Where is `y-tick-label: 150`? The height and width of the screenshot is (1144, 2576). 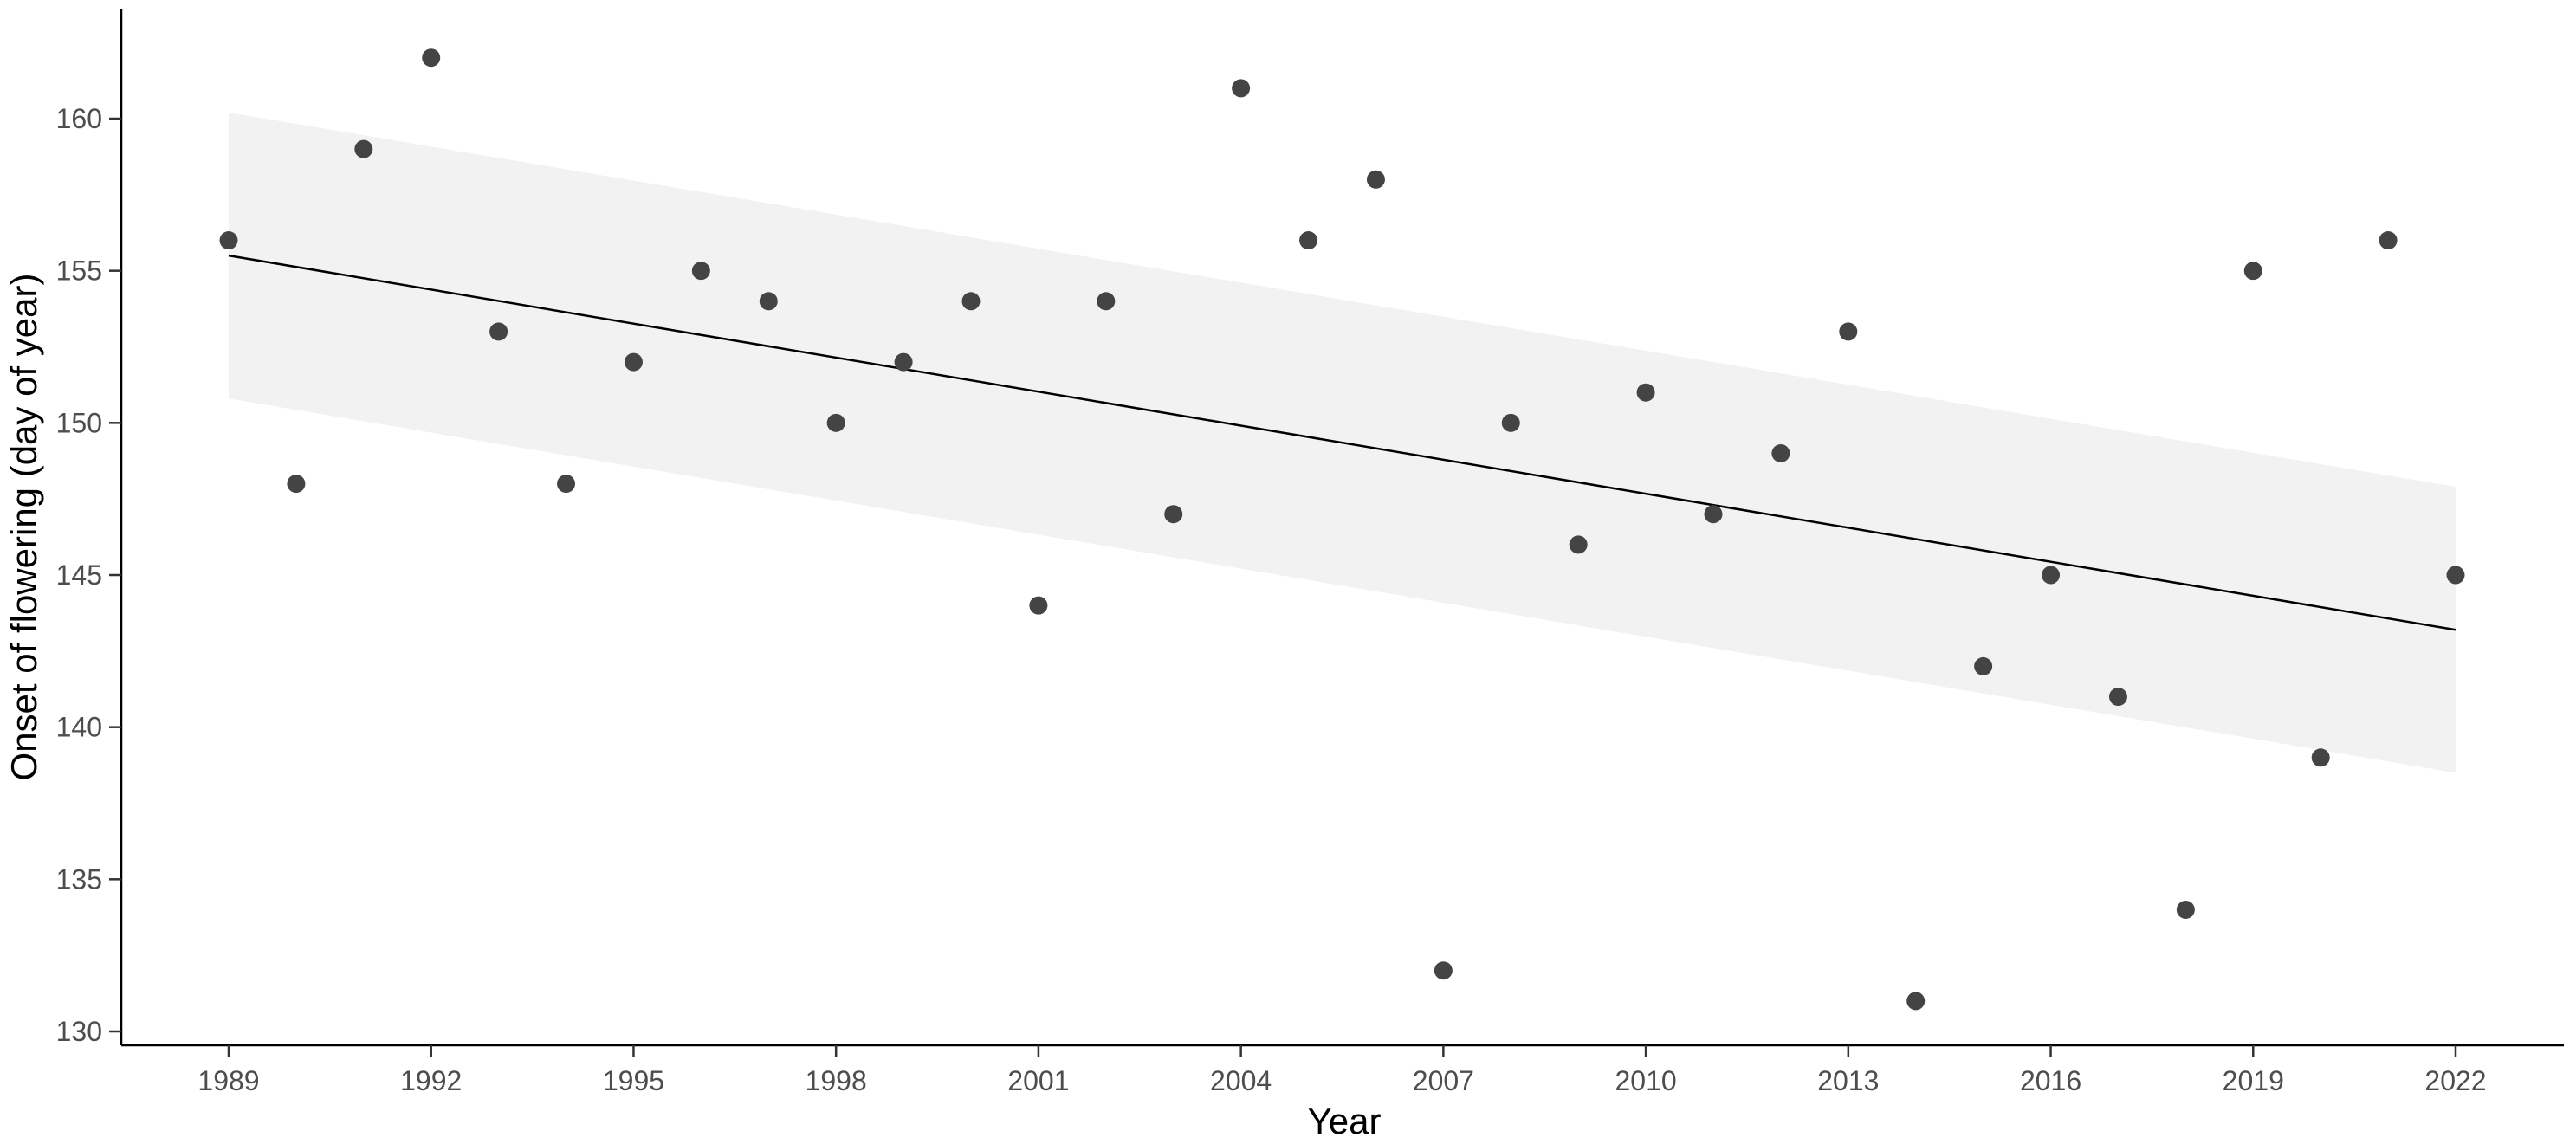
y-tick-label: 150 is located at coordinates (79, 422).